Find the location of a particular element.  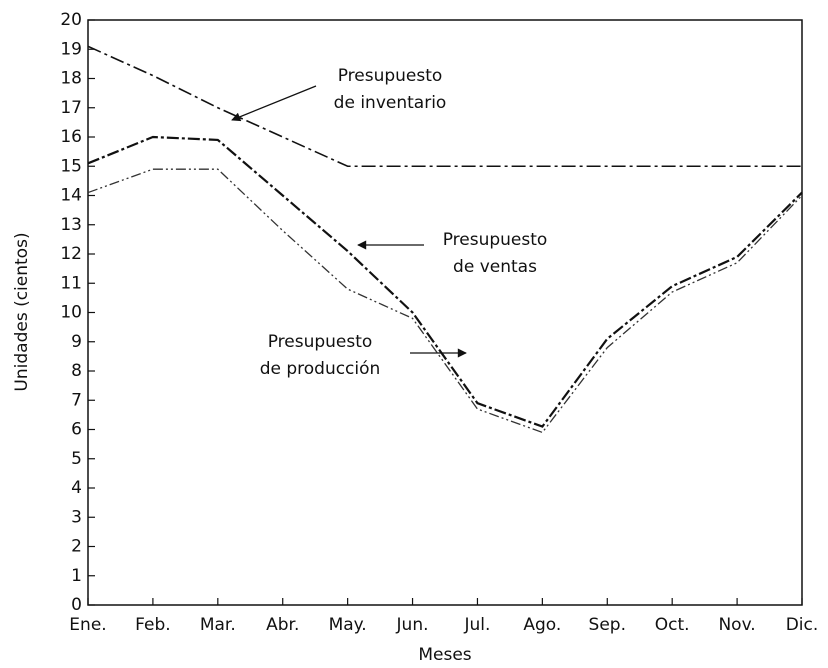

y-axis-label: Unidades (cientos) is located at coordinates (22, 311).